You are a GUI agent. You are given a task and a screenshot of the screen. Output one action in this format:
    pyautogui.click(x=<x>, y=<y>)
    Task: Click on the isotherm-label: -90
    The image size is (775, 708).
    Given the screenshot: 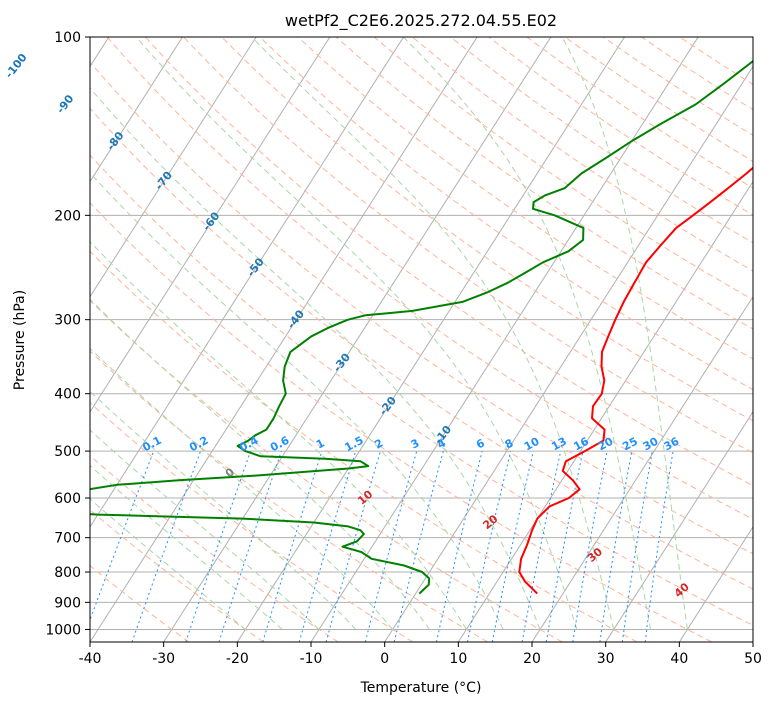 What is the action you would take?
    pyautogui.click(x=65, y=104)
    